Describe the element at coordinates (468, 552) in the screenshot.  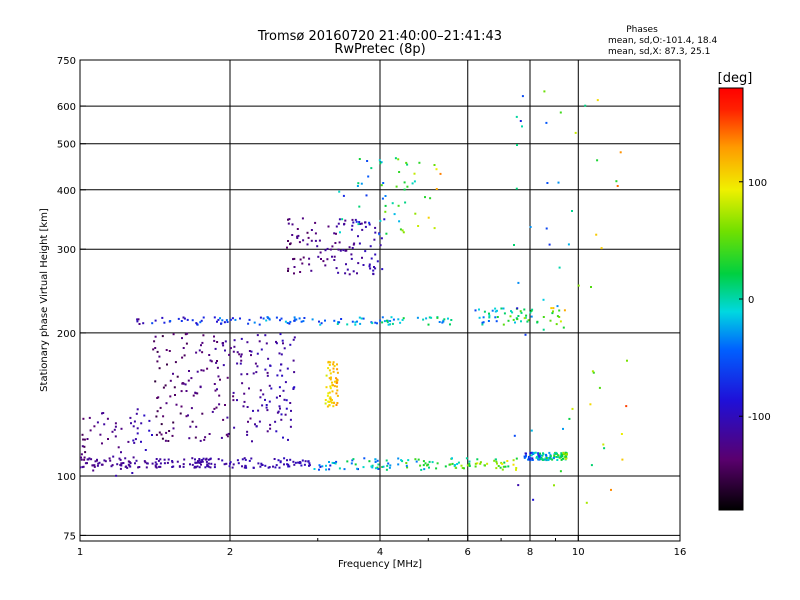
I see `x-tick-label: 6` at that location.